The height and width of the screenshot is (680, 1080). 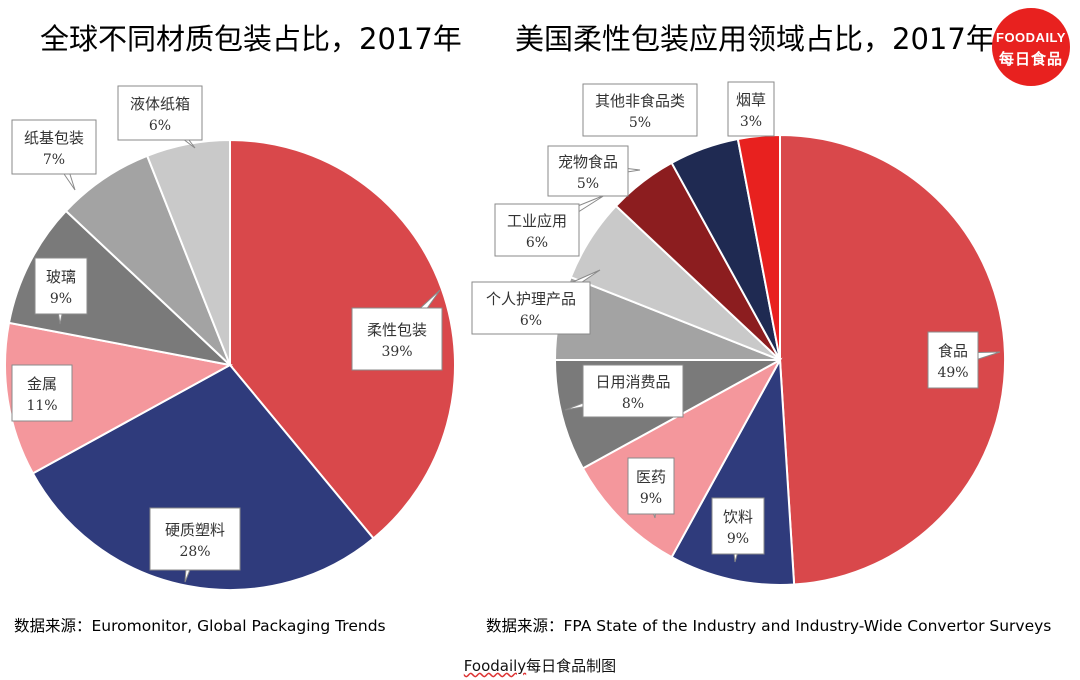 I want to click on chart2-callout-9: 烟草 3%, so click(x=751, y=109).